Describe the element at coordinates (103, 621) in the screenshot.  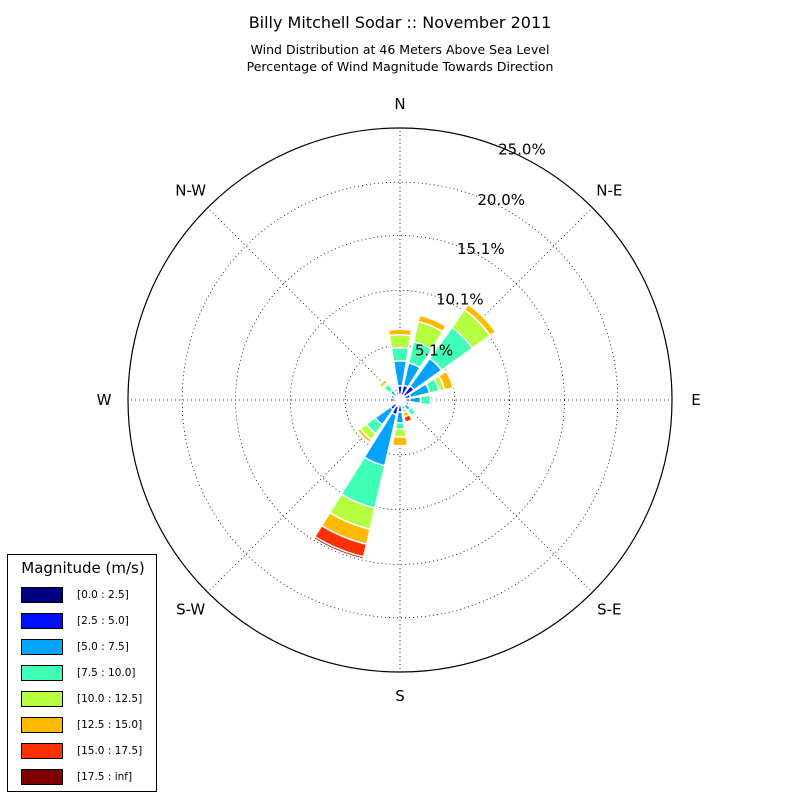
I see `legend-label: [2.5 : 5.0]` at that location.